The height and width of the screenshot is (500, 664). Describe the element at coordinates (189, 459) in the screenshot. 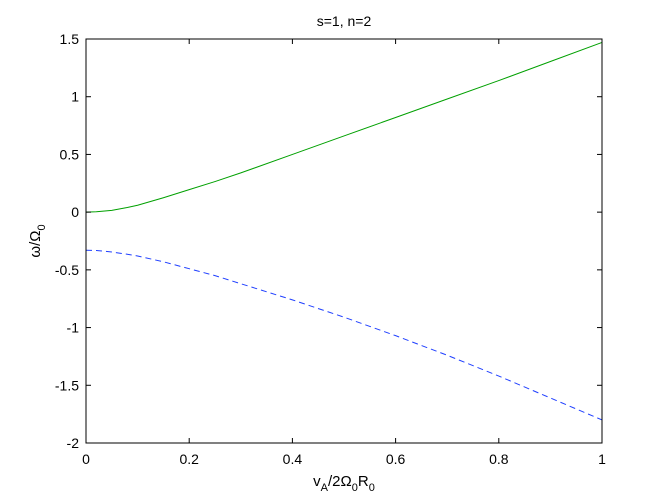

I see `x-tick-label: 0.2` at that location.